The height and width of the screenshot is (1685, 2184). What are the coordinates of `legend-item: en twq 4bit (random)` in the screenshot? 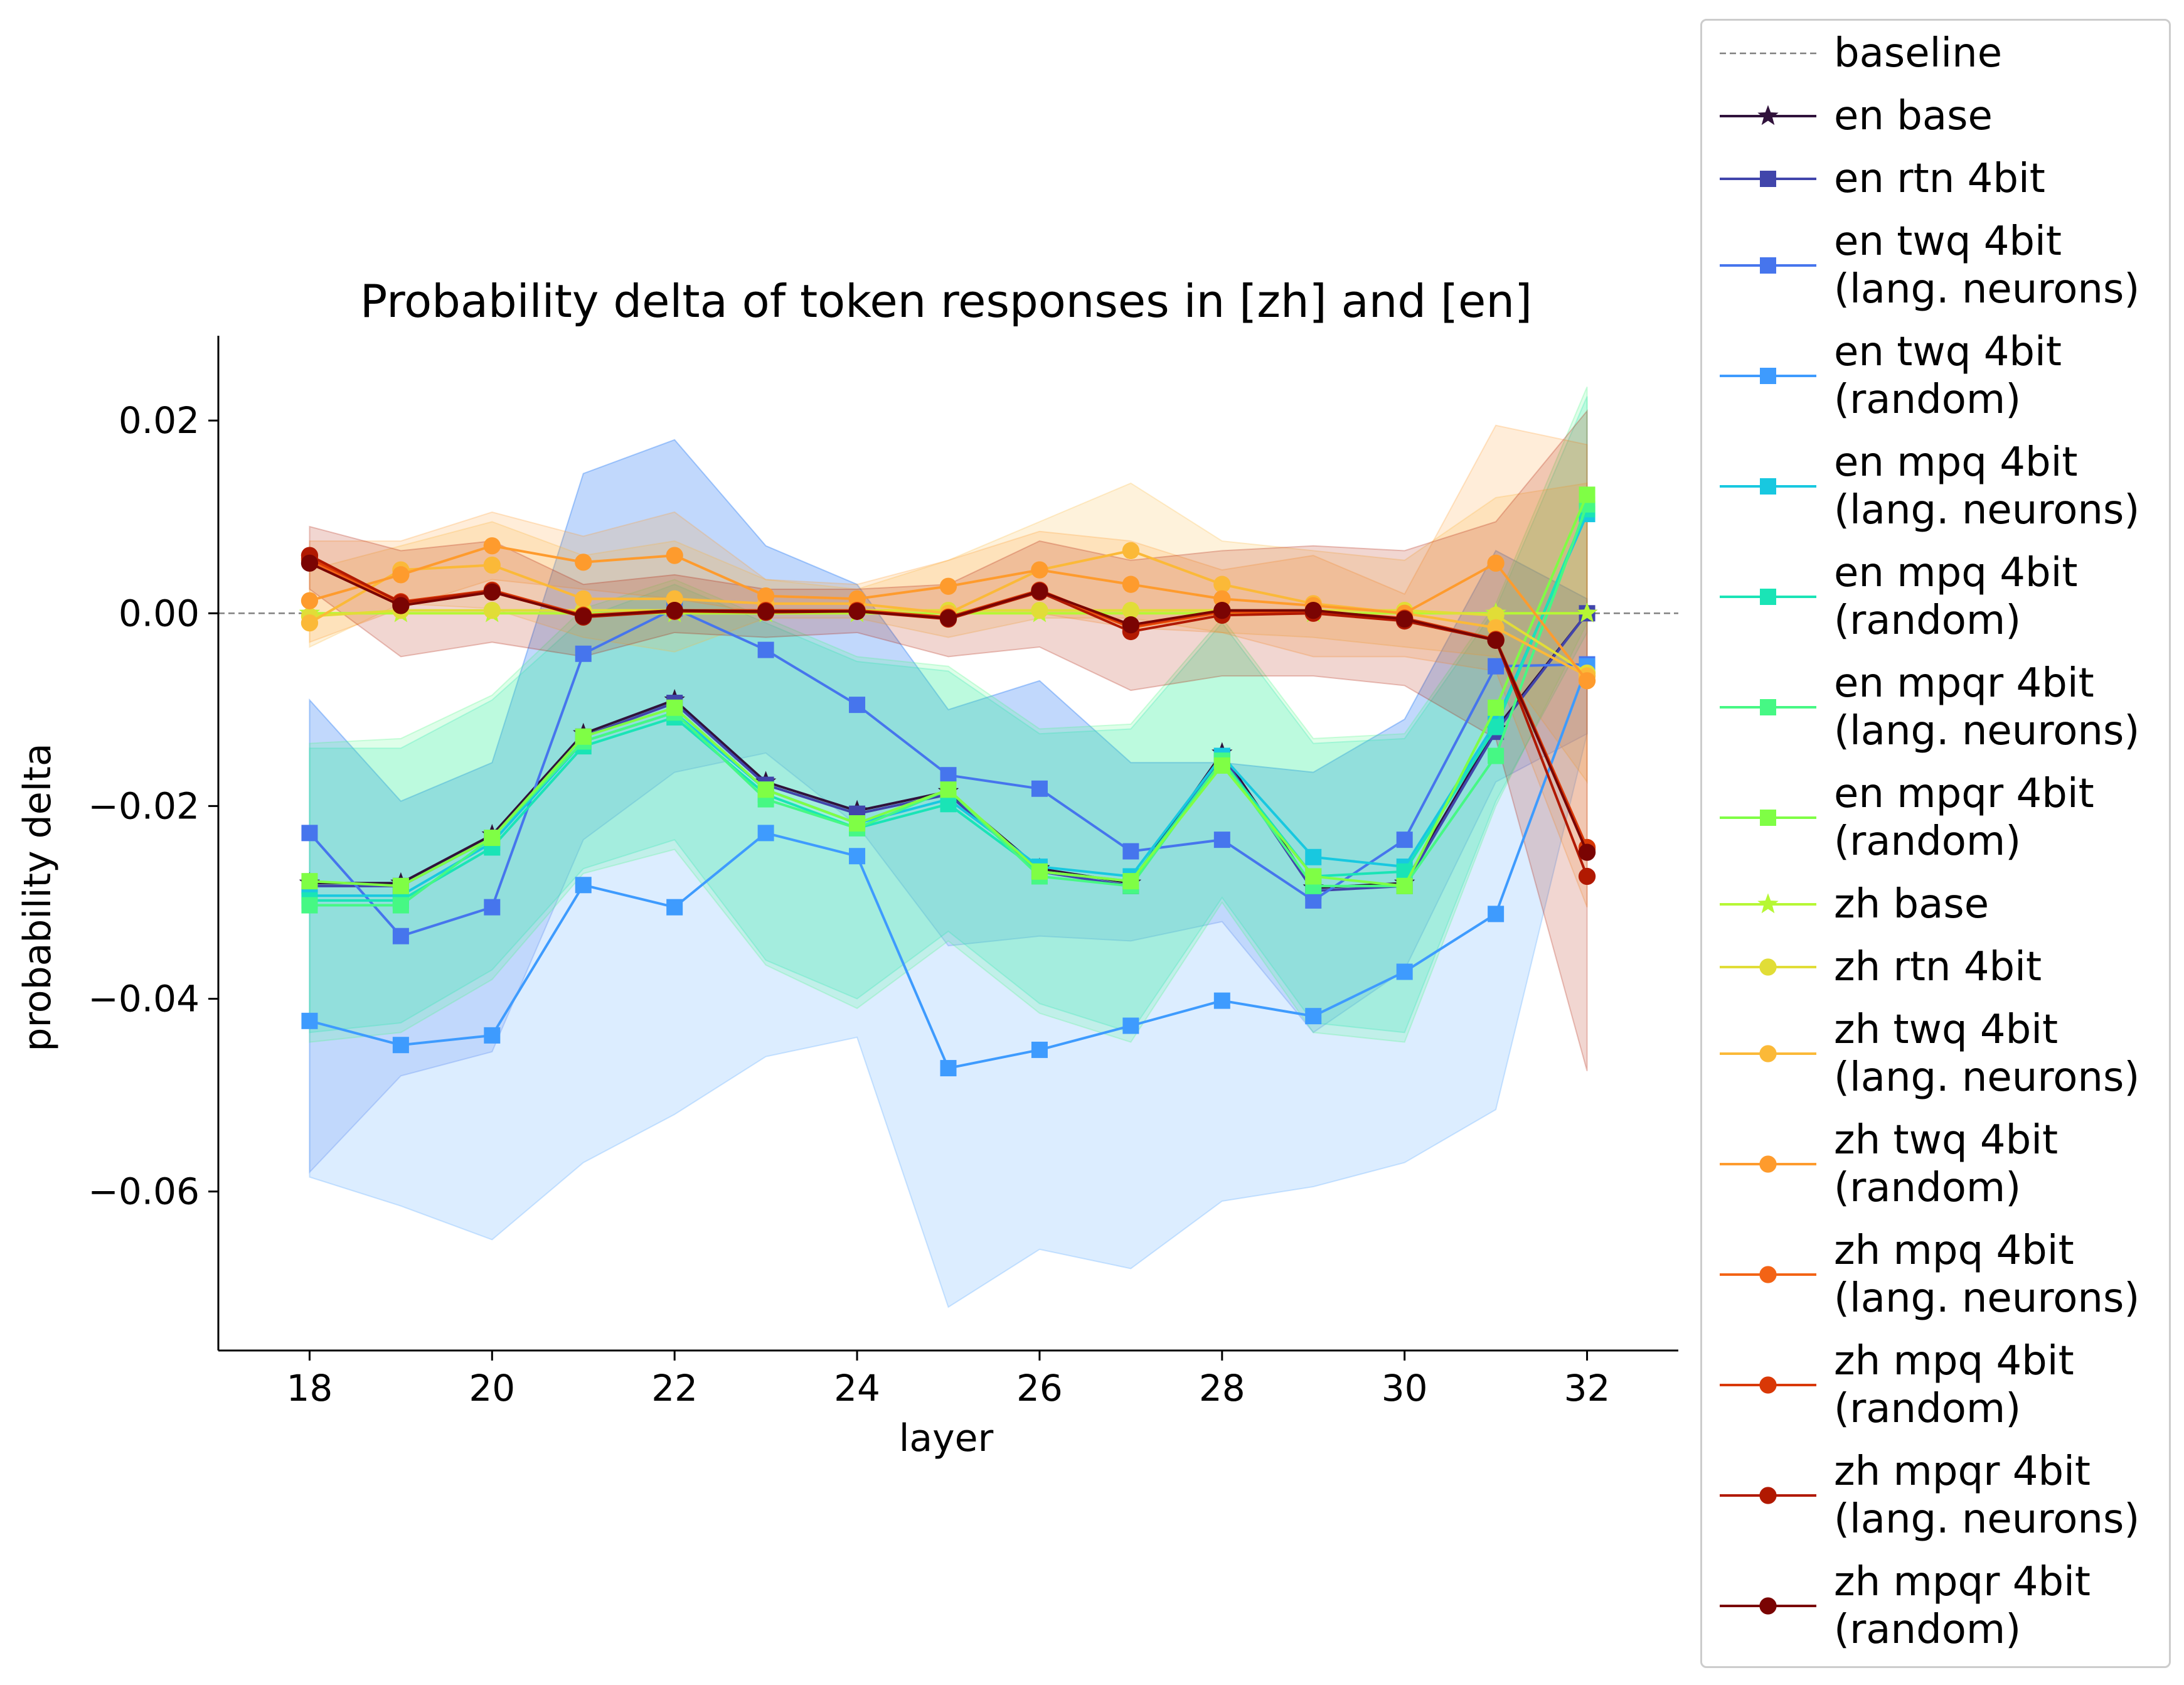 It's located at (1935, 376).